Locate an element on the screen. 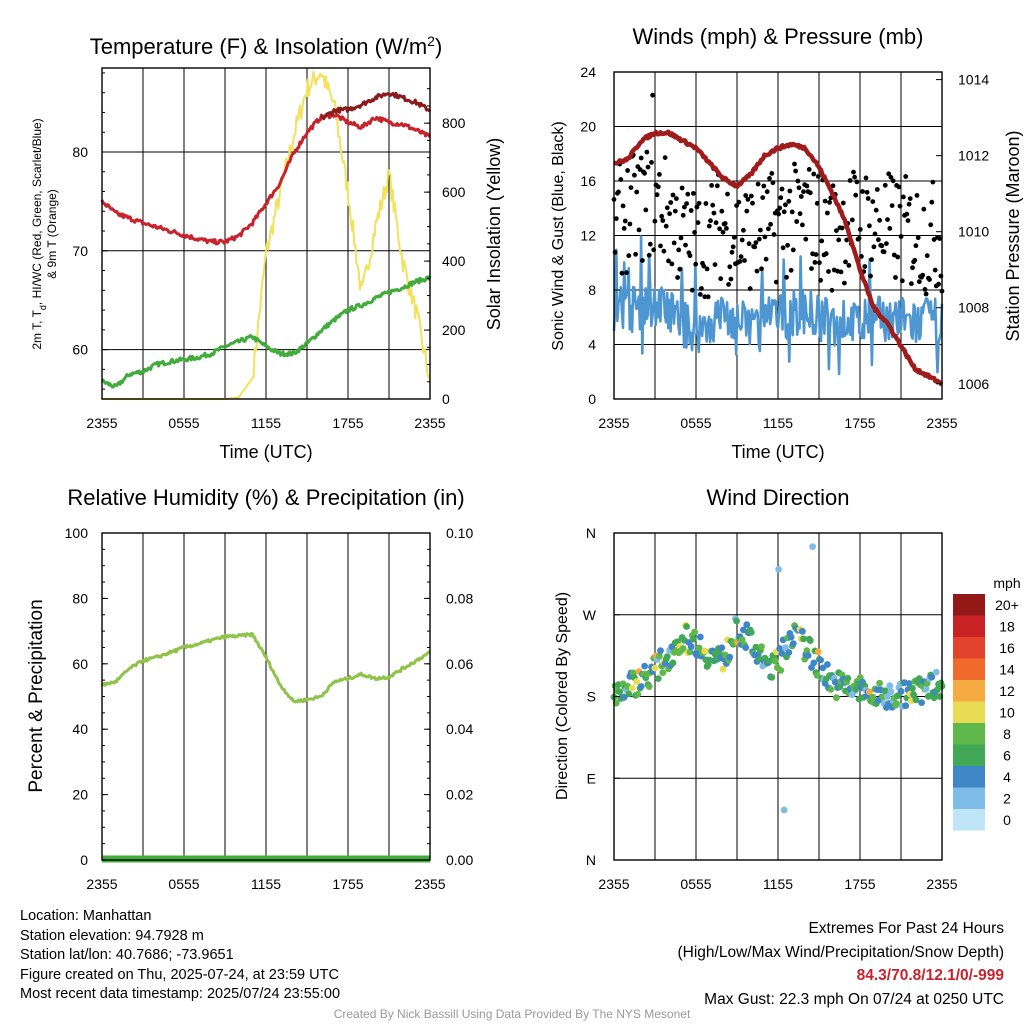 Image resolution: width=1024 pixels, height=1024 pixels. extremes-title: Extremes For Past 24 Hours is located at coordinates (906, 928).